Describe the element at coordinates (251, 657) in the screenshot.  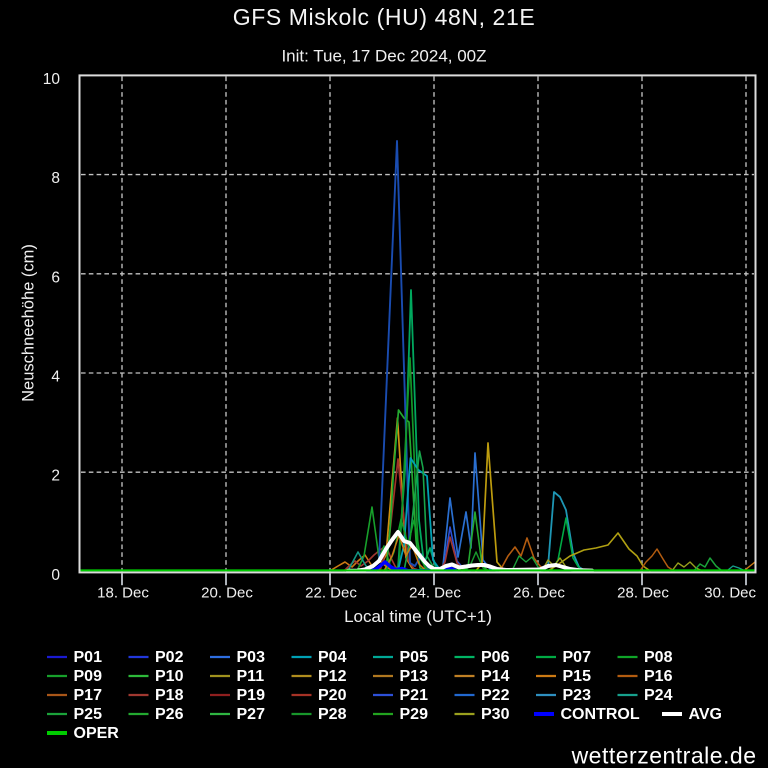
I see `svg-text: P03` at that location.